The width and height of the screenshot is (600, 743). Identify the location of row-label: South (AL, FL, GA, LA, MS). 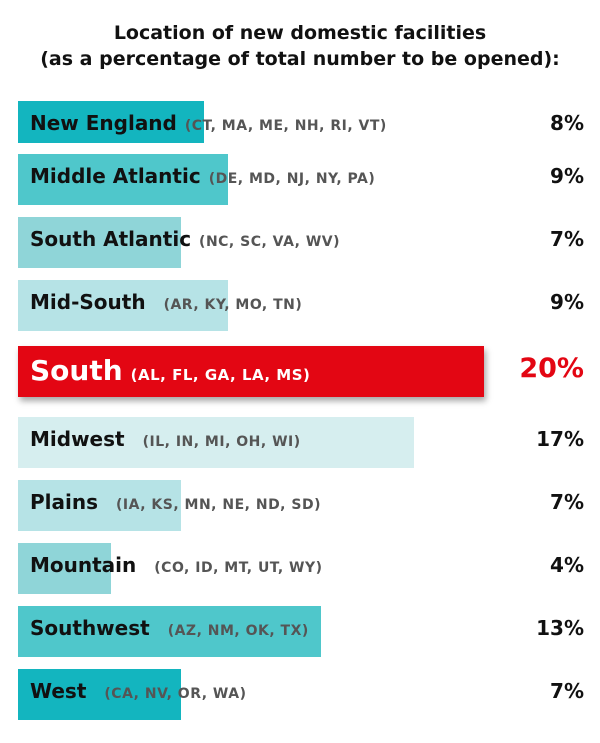
(170, 370).